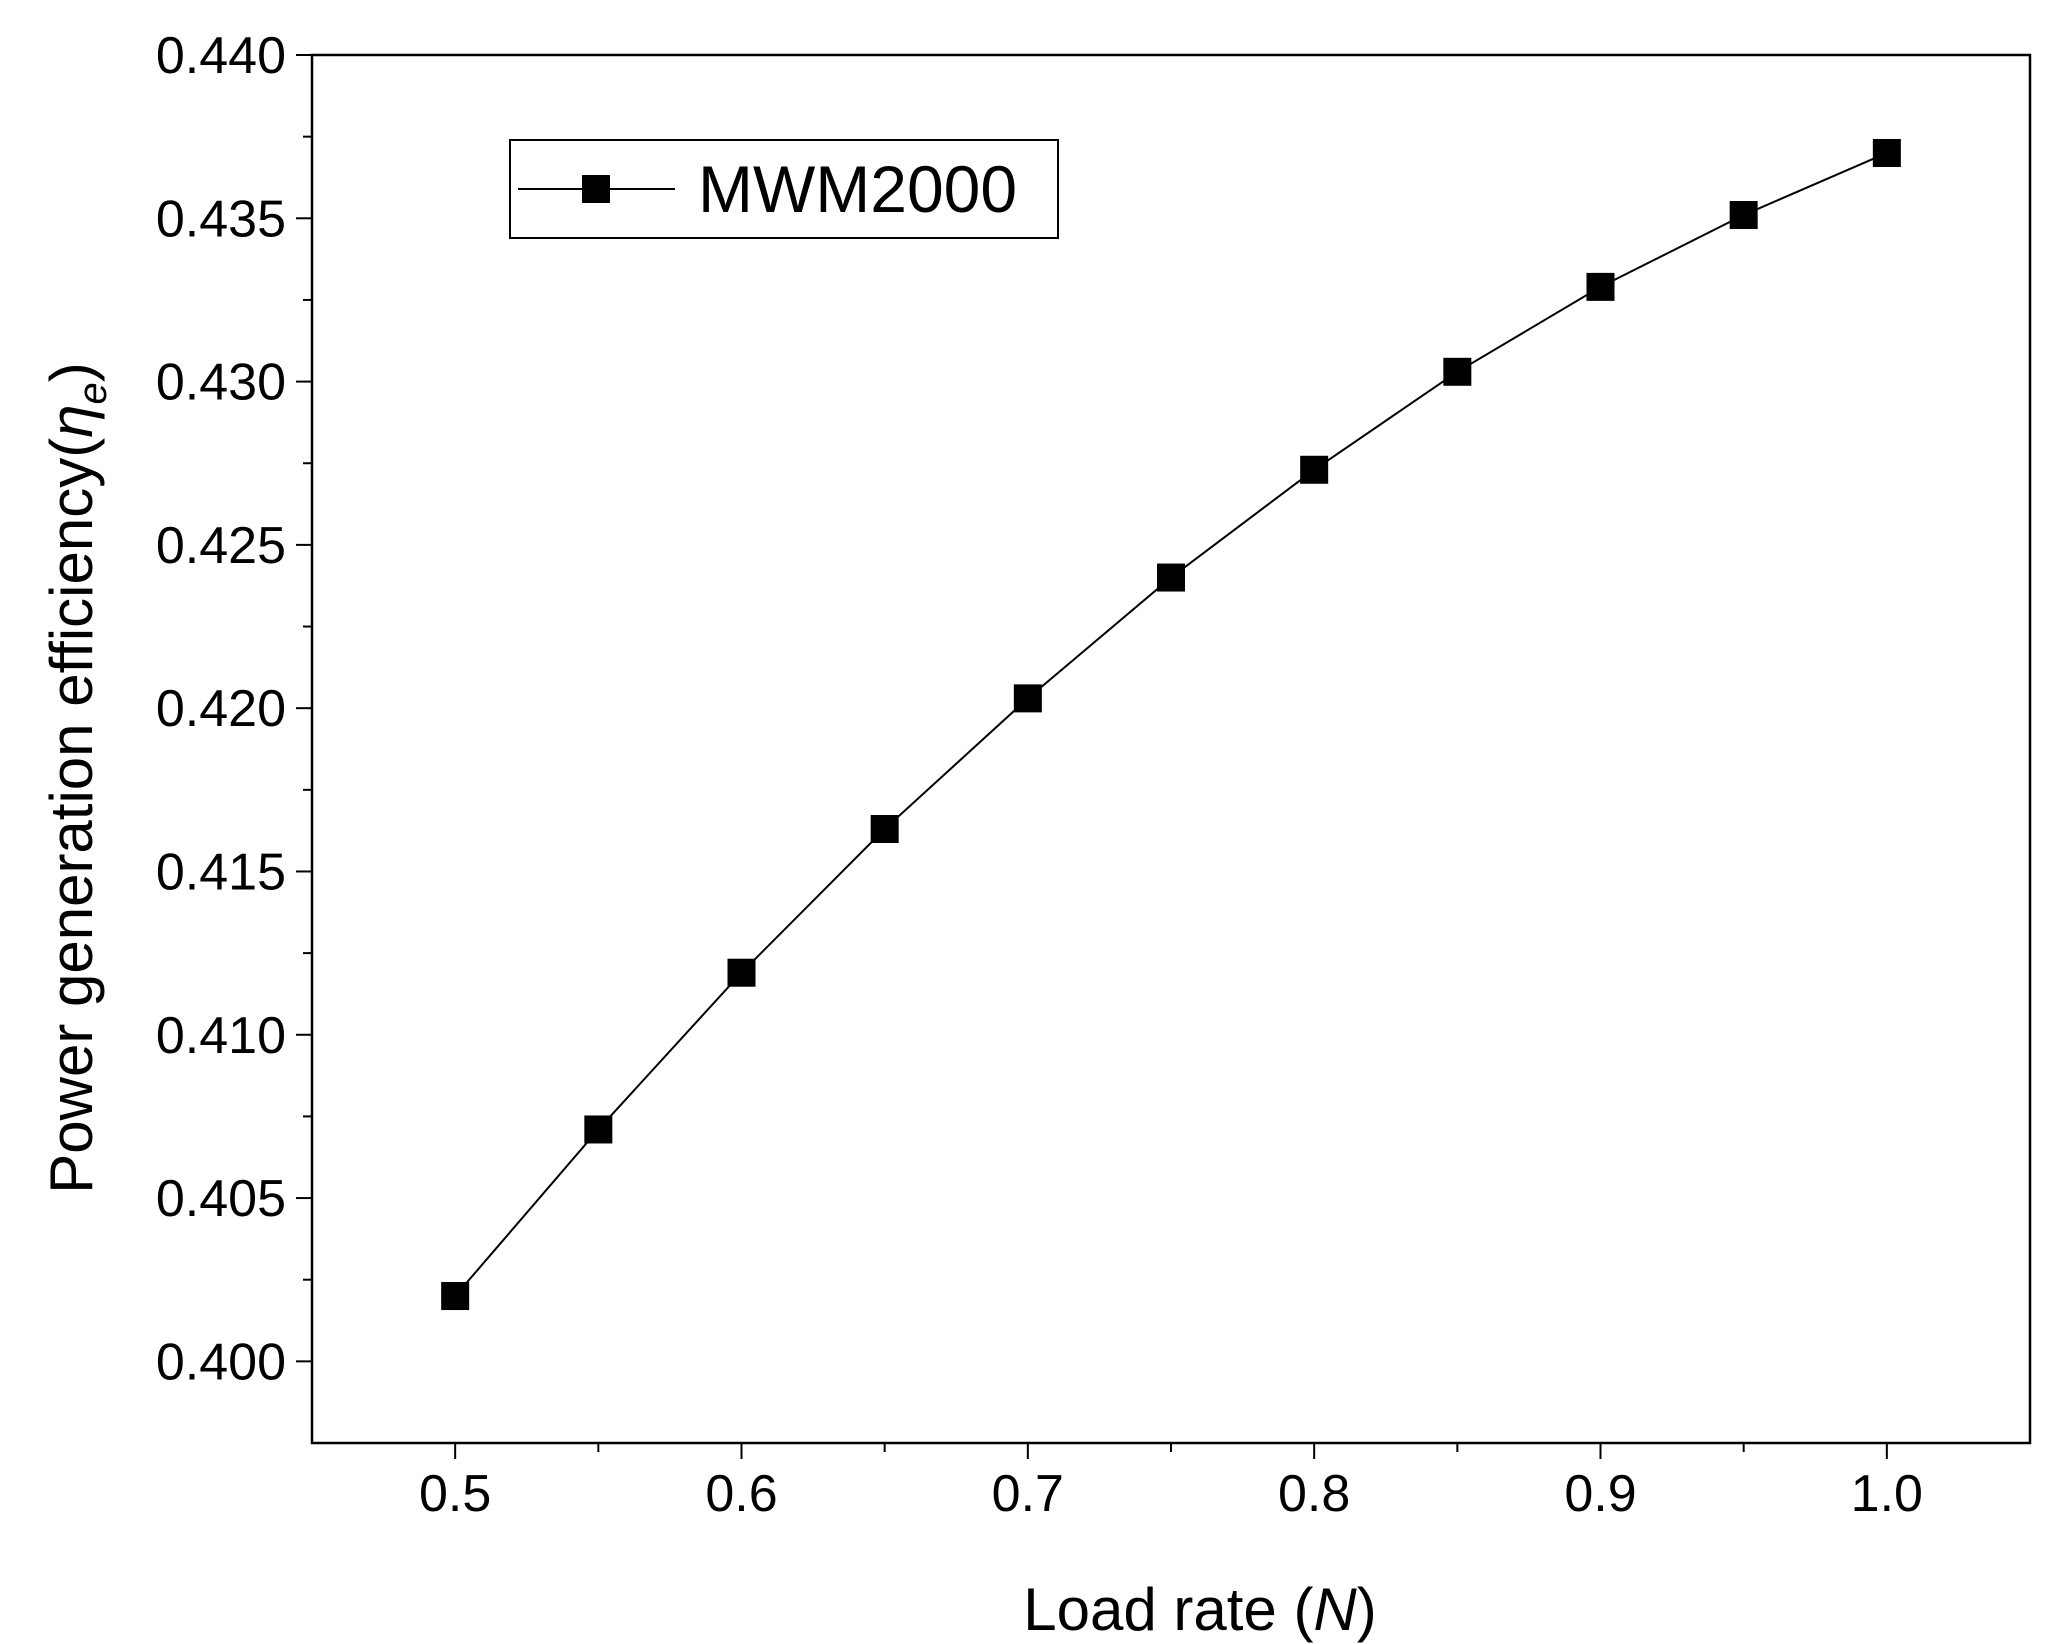 This screenshot has width=2048, height=1644. Describe the element at coordinates (221, 872) in the screenshot. I see `y-tick-label: 0.415` at that location.